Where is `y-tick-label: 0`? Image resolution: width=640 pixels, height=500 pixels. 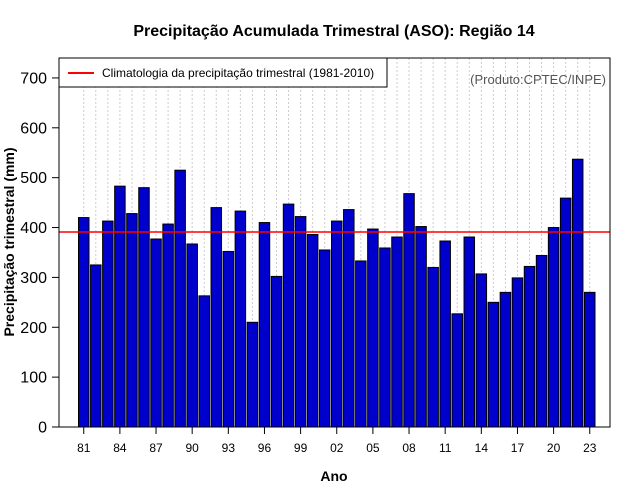 y-tick-label: 0 is located at coordinates (42, 428).